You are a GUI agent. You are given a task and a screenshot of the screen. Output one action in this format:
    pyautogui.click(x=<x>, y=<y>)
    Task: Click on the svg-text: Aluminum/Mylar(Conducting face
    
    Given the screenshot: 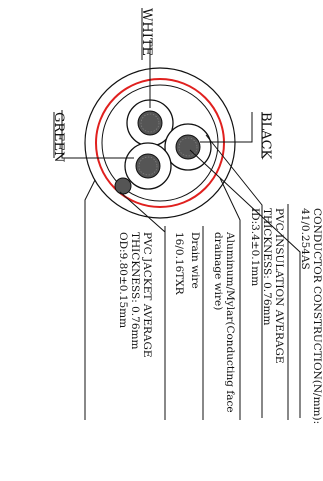 What is the action you would take?
    pyautogui.click(x=230, y=322)
    